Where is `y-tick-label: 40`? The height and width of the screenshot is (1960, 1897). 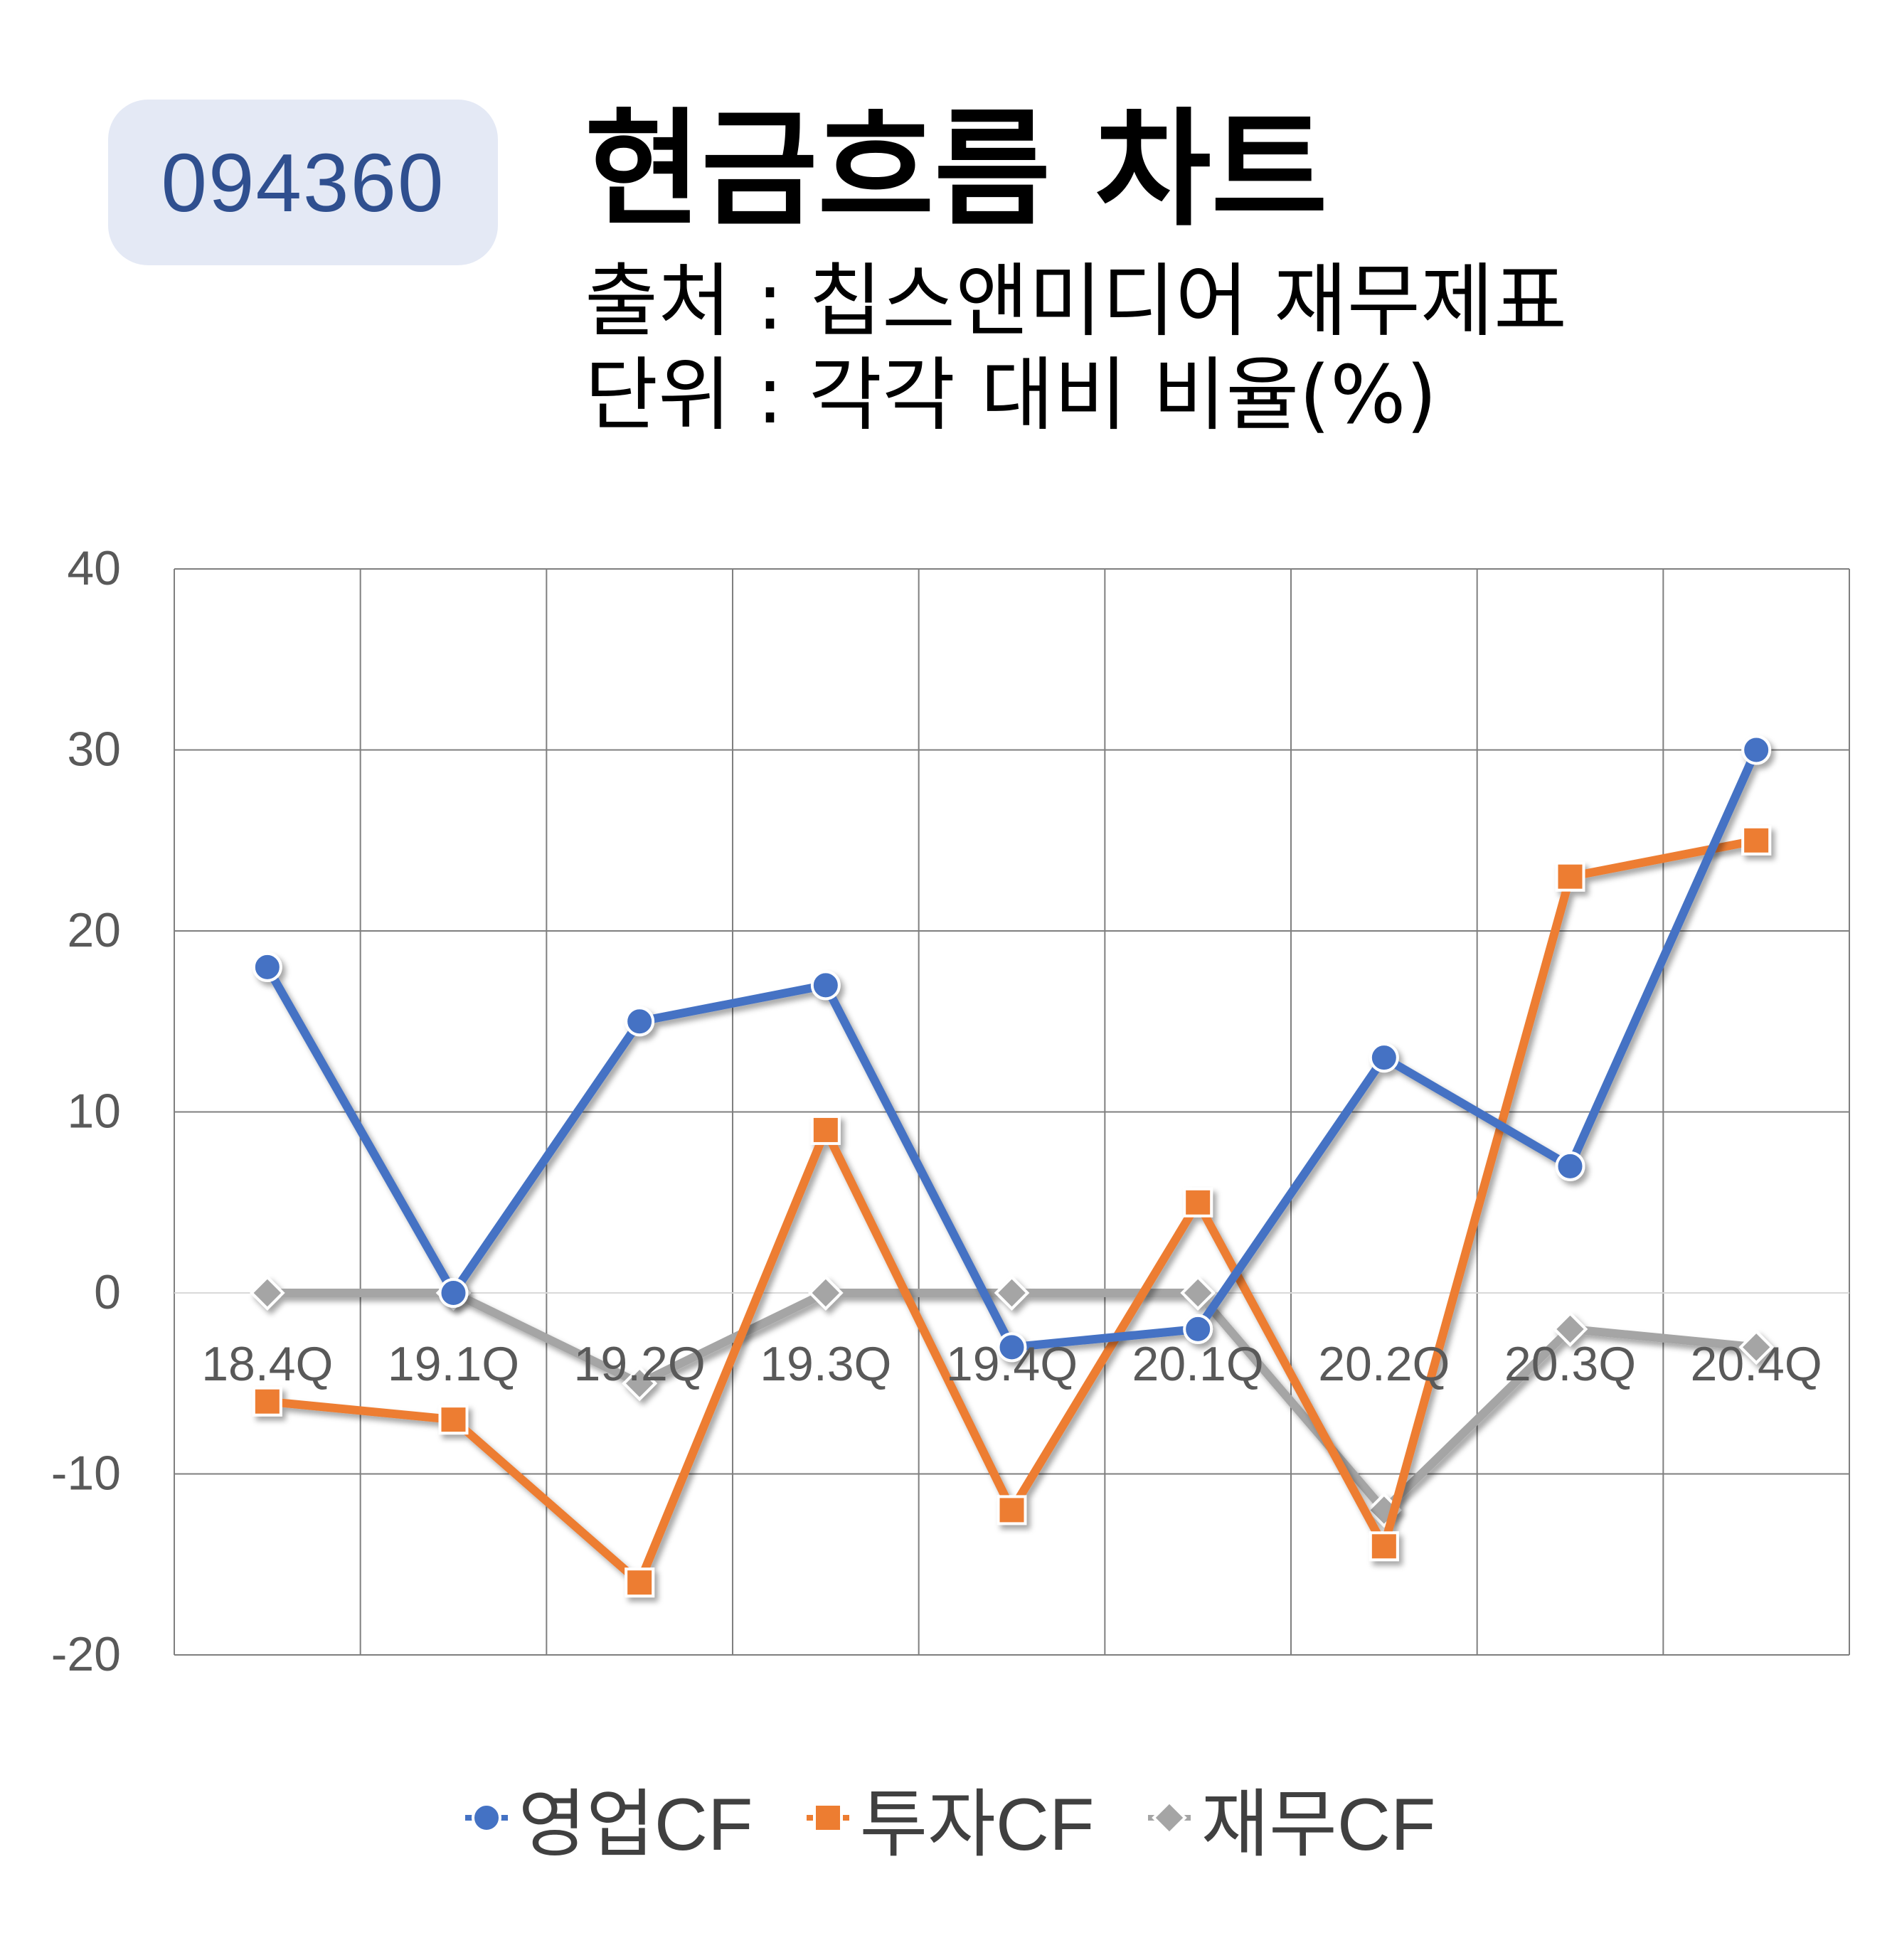
y-tick-label: 40 is located at coordinates (94, 568).